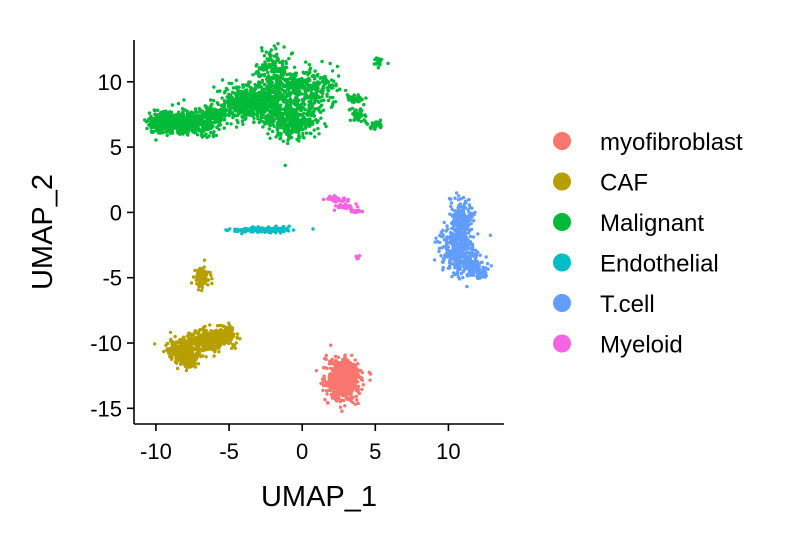  What do you see at coordinates (229, 451) in the screenshot?
I see `x-tick-label: -5` at bounding box center [229, 451].